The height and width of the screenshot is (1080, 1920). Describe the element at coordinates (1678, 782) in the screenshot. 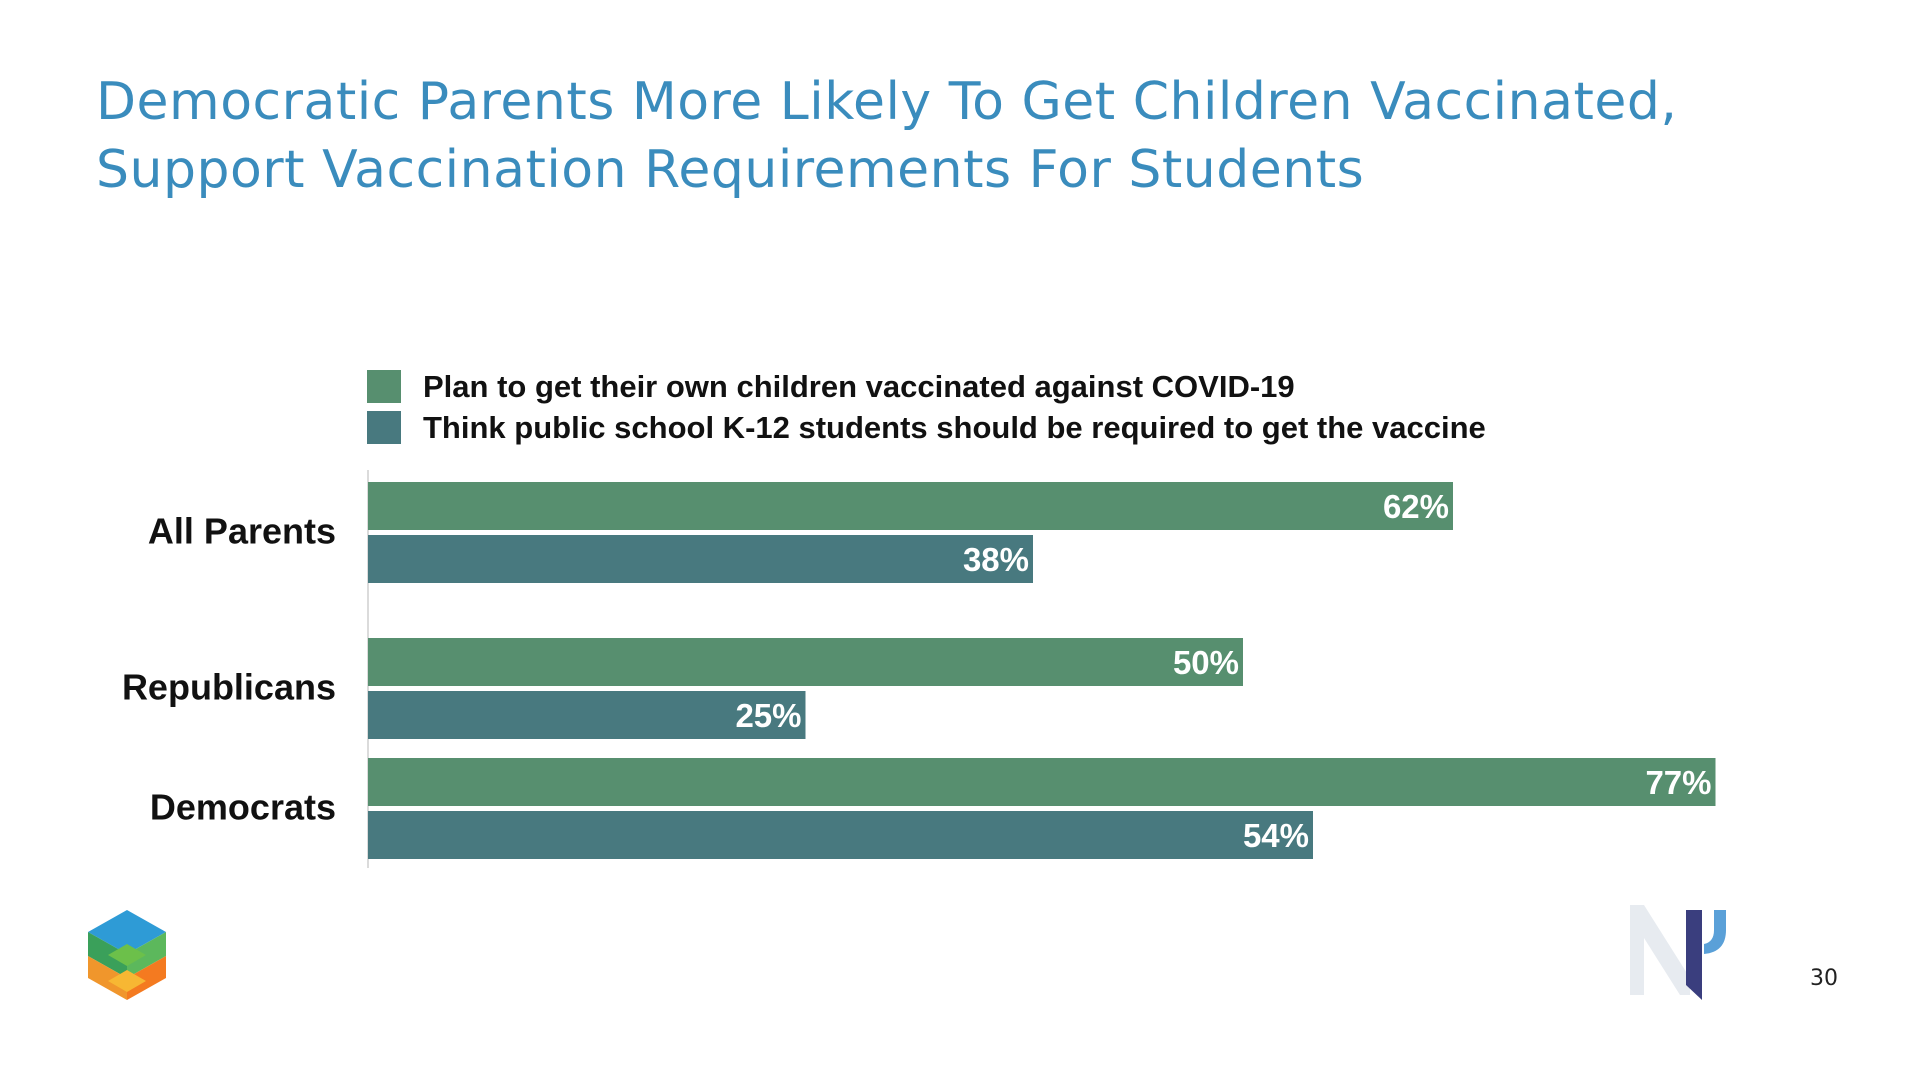

I see `data-label-democrats-series-0: 77%` at that location.